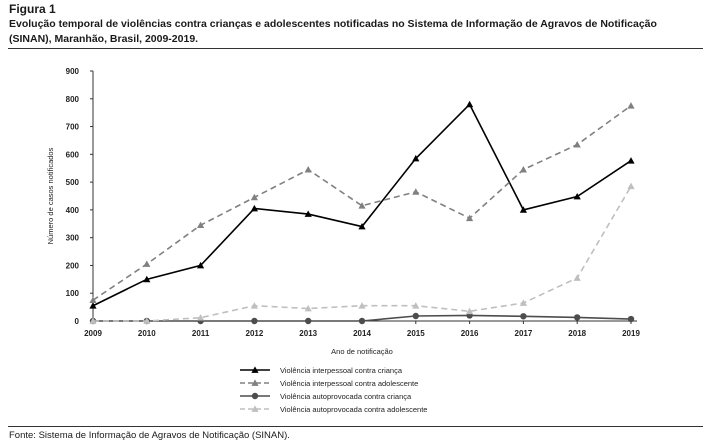 The width and height of the screenshot is (710, 446). What do you see at coordinates (73, 127) in the screenshot?
I see `y-tick-label: 700` at bounding box center [73, 127].